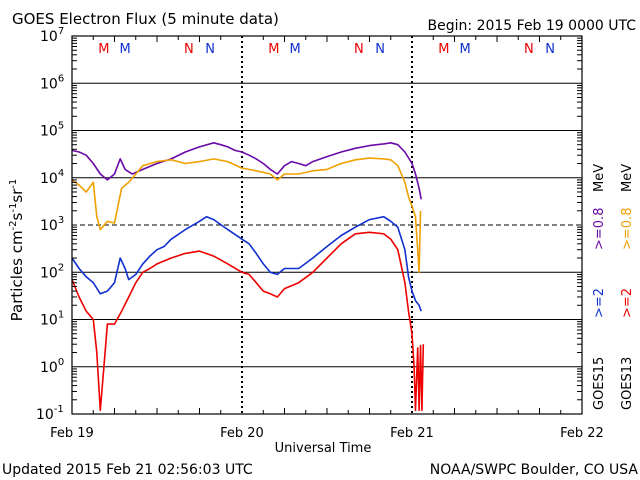 The height and width of the screenshot is (480, 640). Describe the element at coordinates (534, 470) in the screenshot. I see `credit-text: NOAA/SWPC Boulder, CO USA` at that location.